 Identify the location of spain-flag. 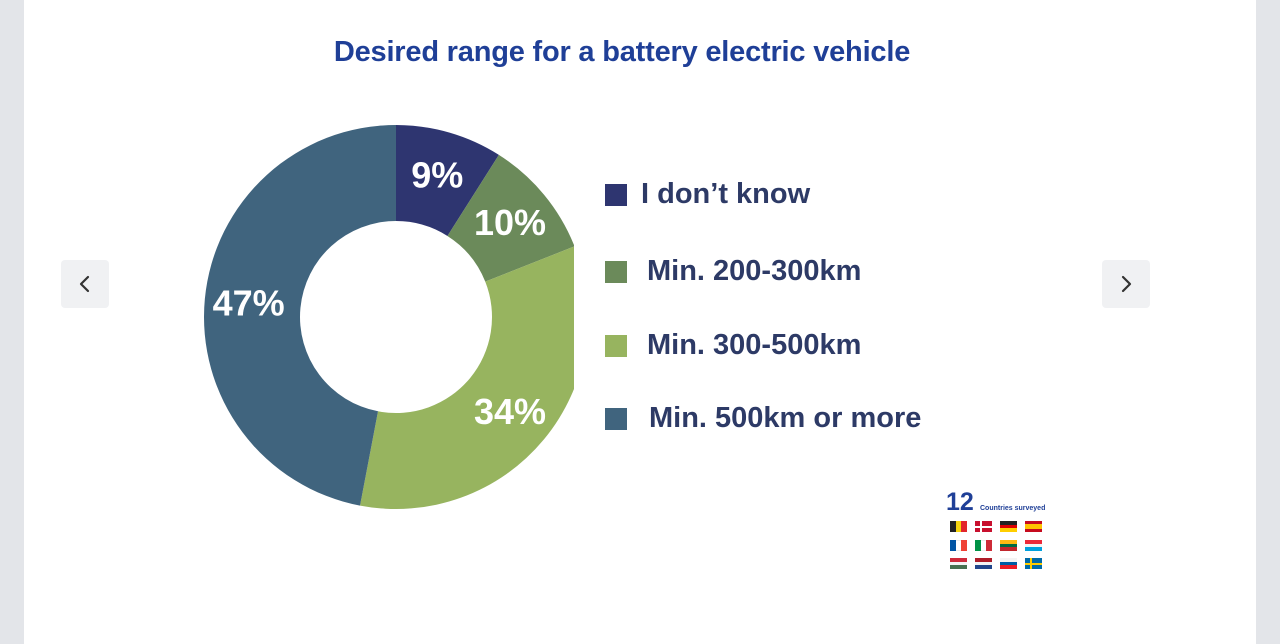
(1033, 526).